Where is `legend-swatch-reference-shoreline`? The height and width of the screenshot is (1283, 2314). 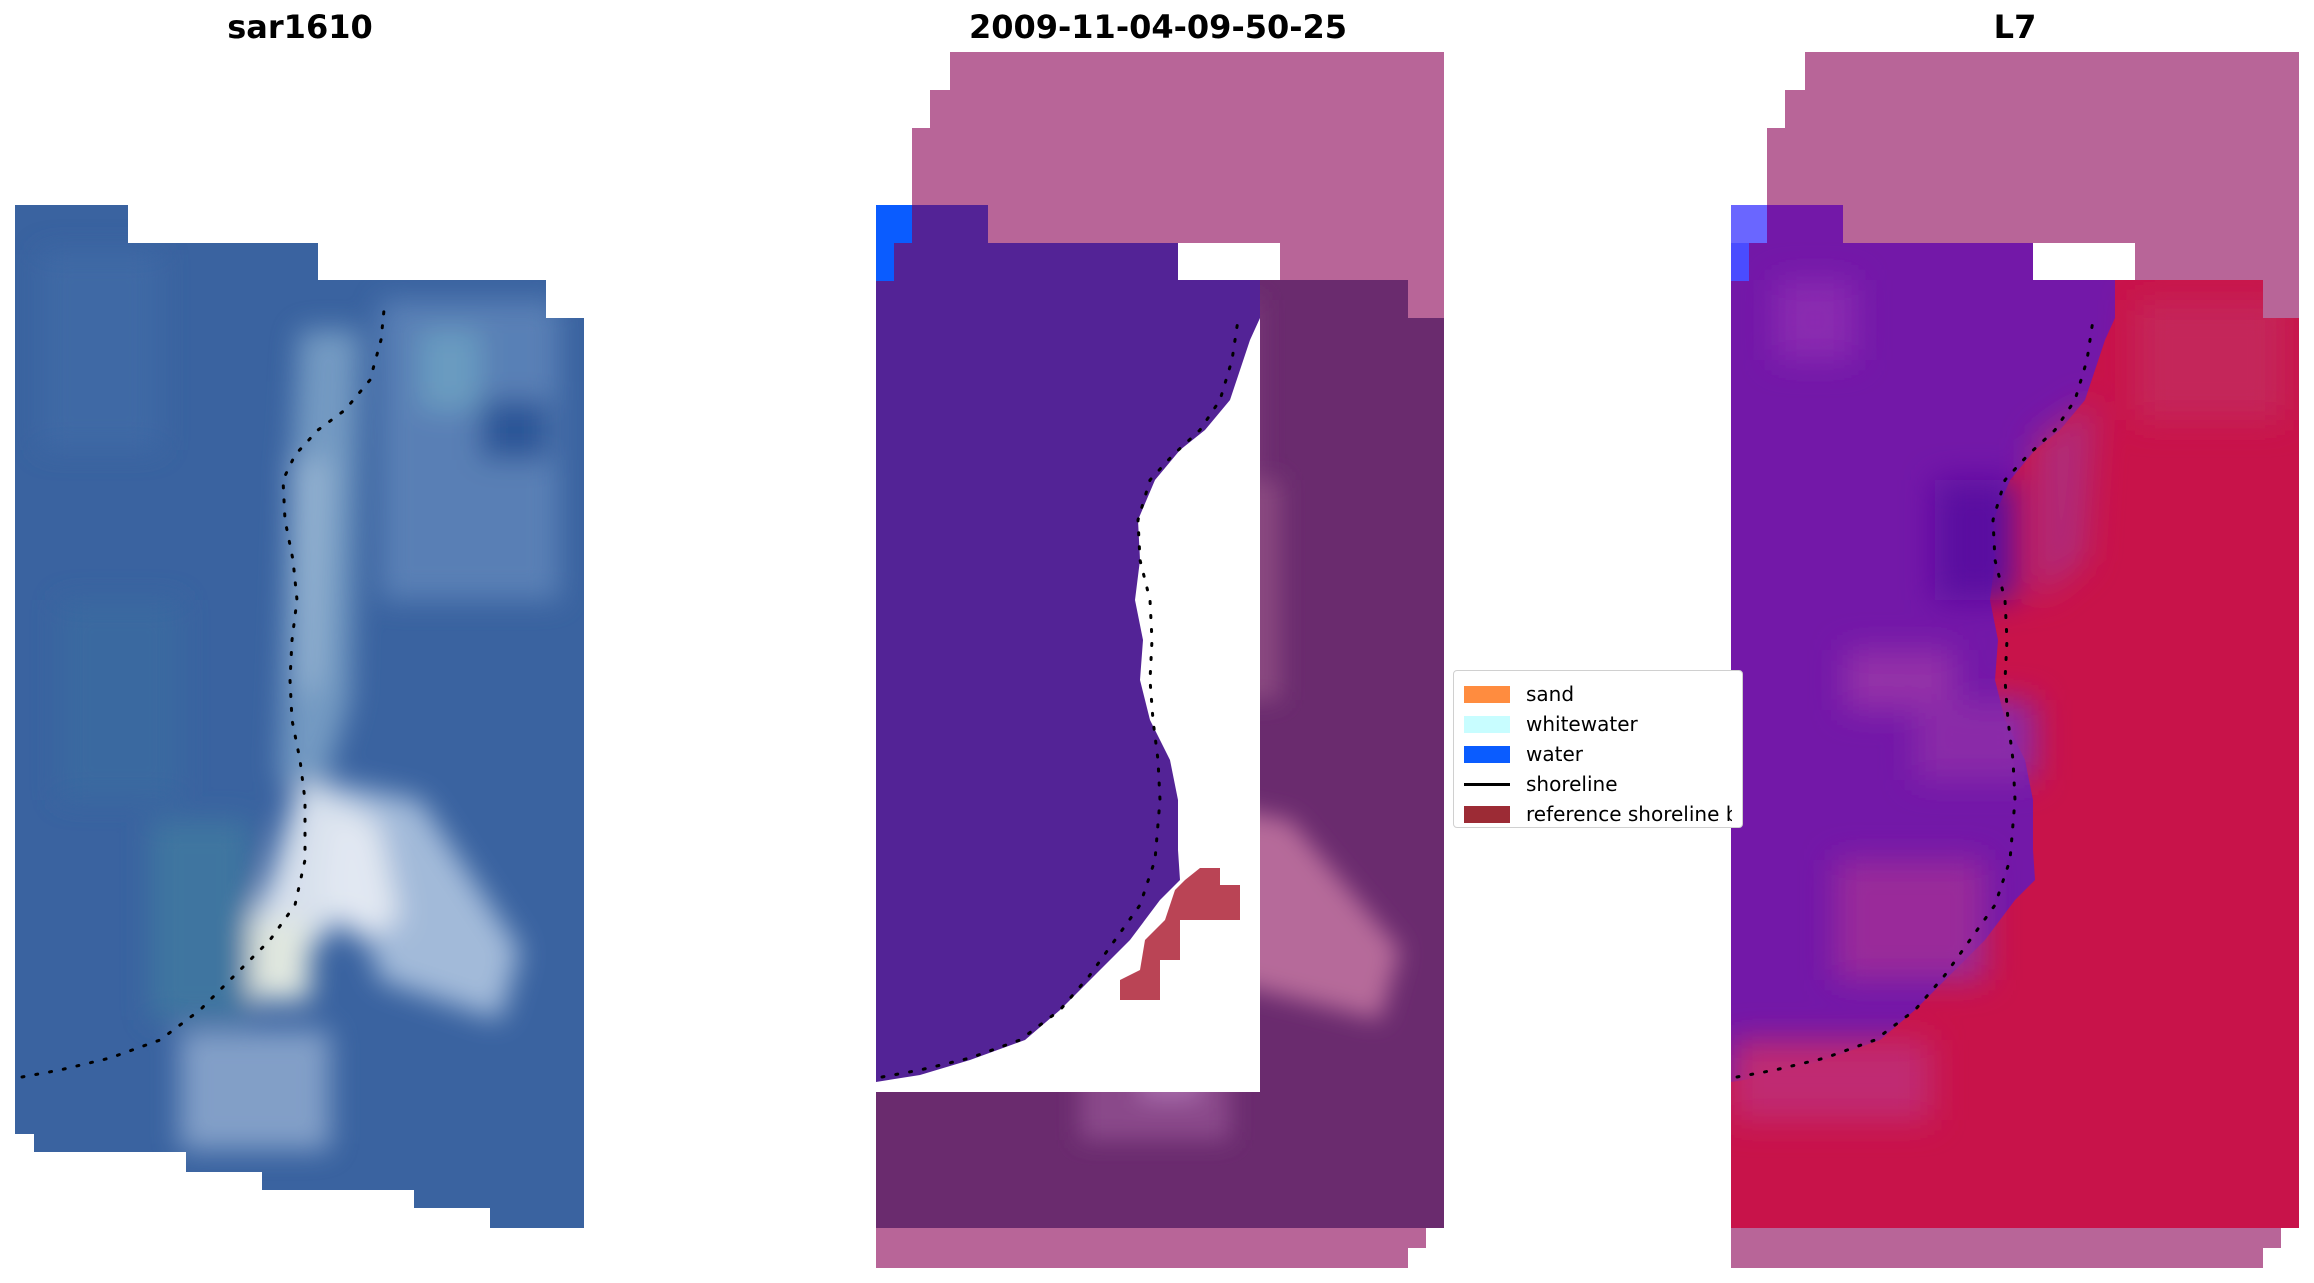 legend-swatch-reference-shoreline is located at coordinates (1487, 814).